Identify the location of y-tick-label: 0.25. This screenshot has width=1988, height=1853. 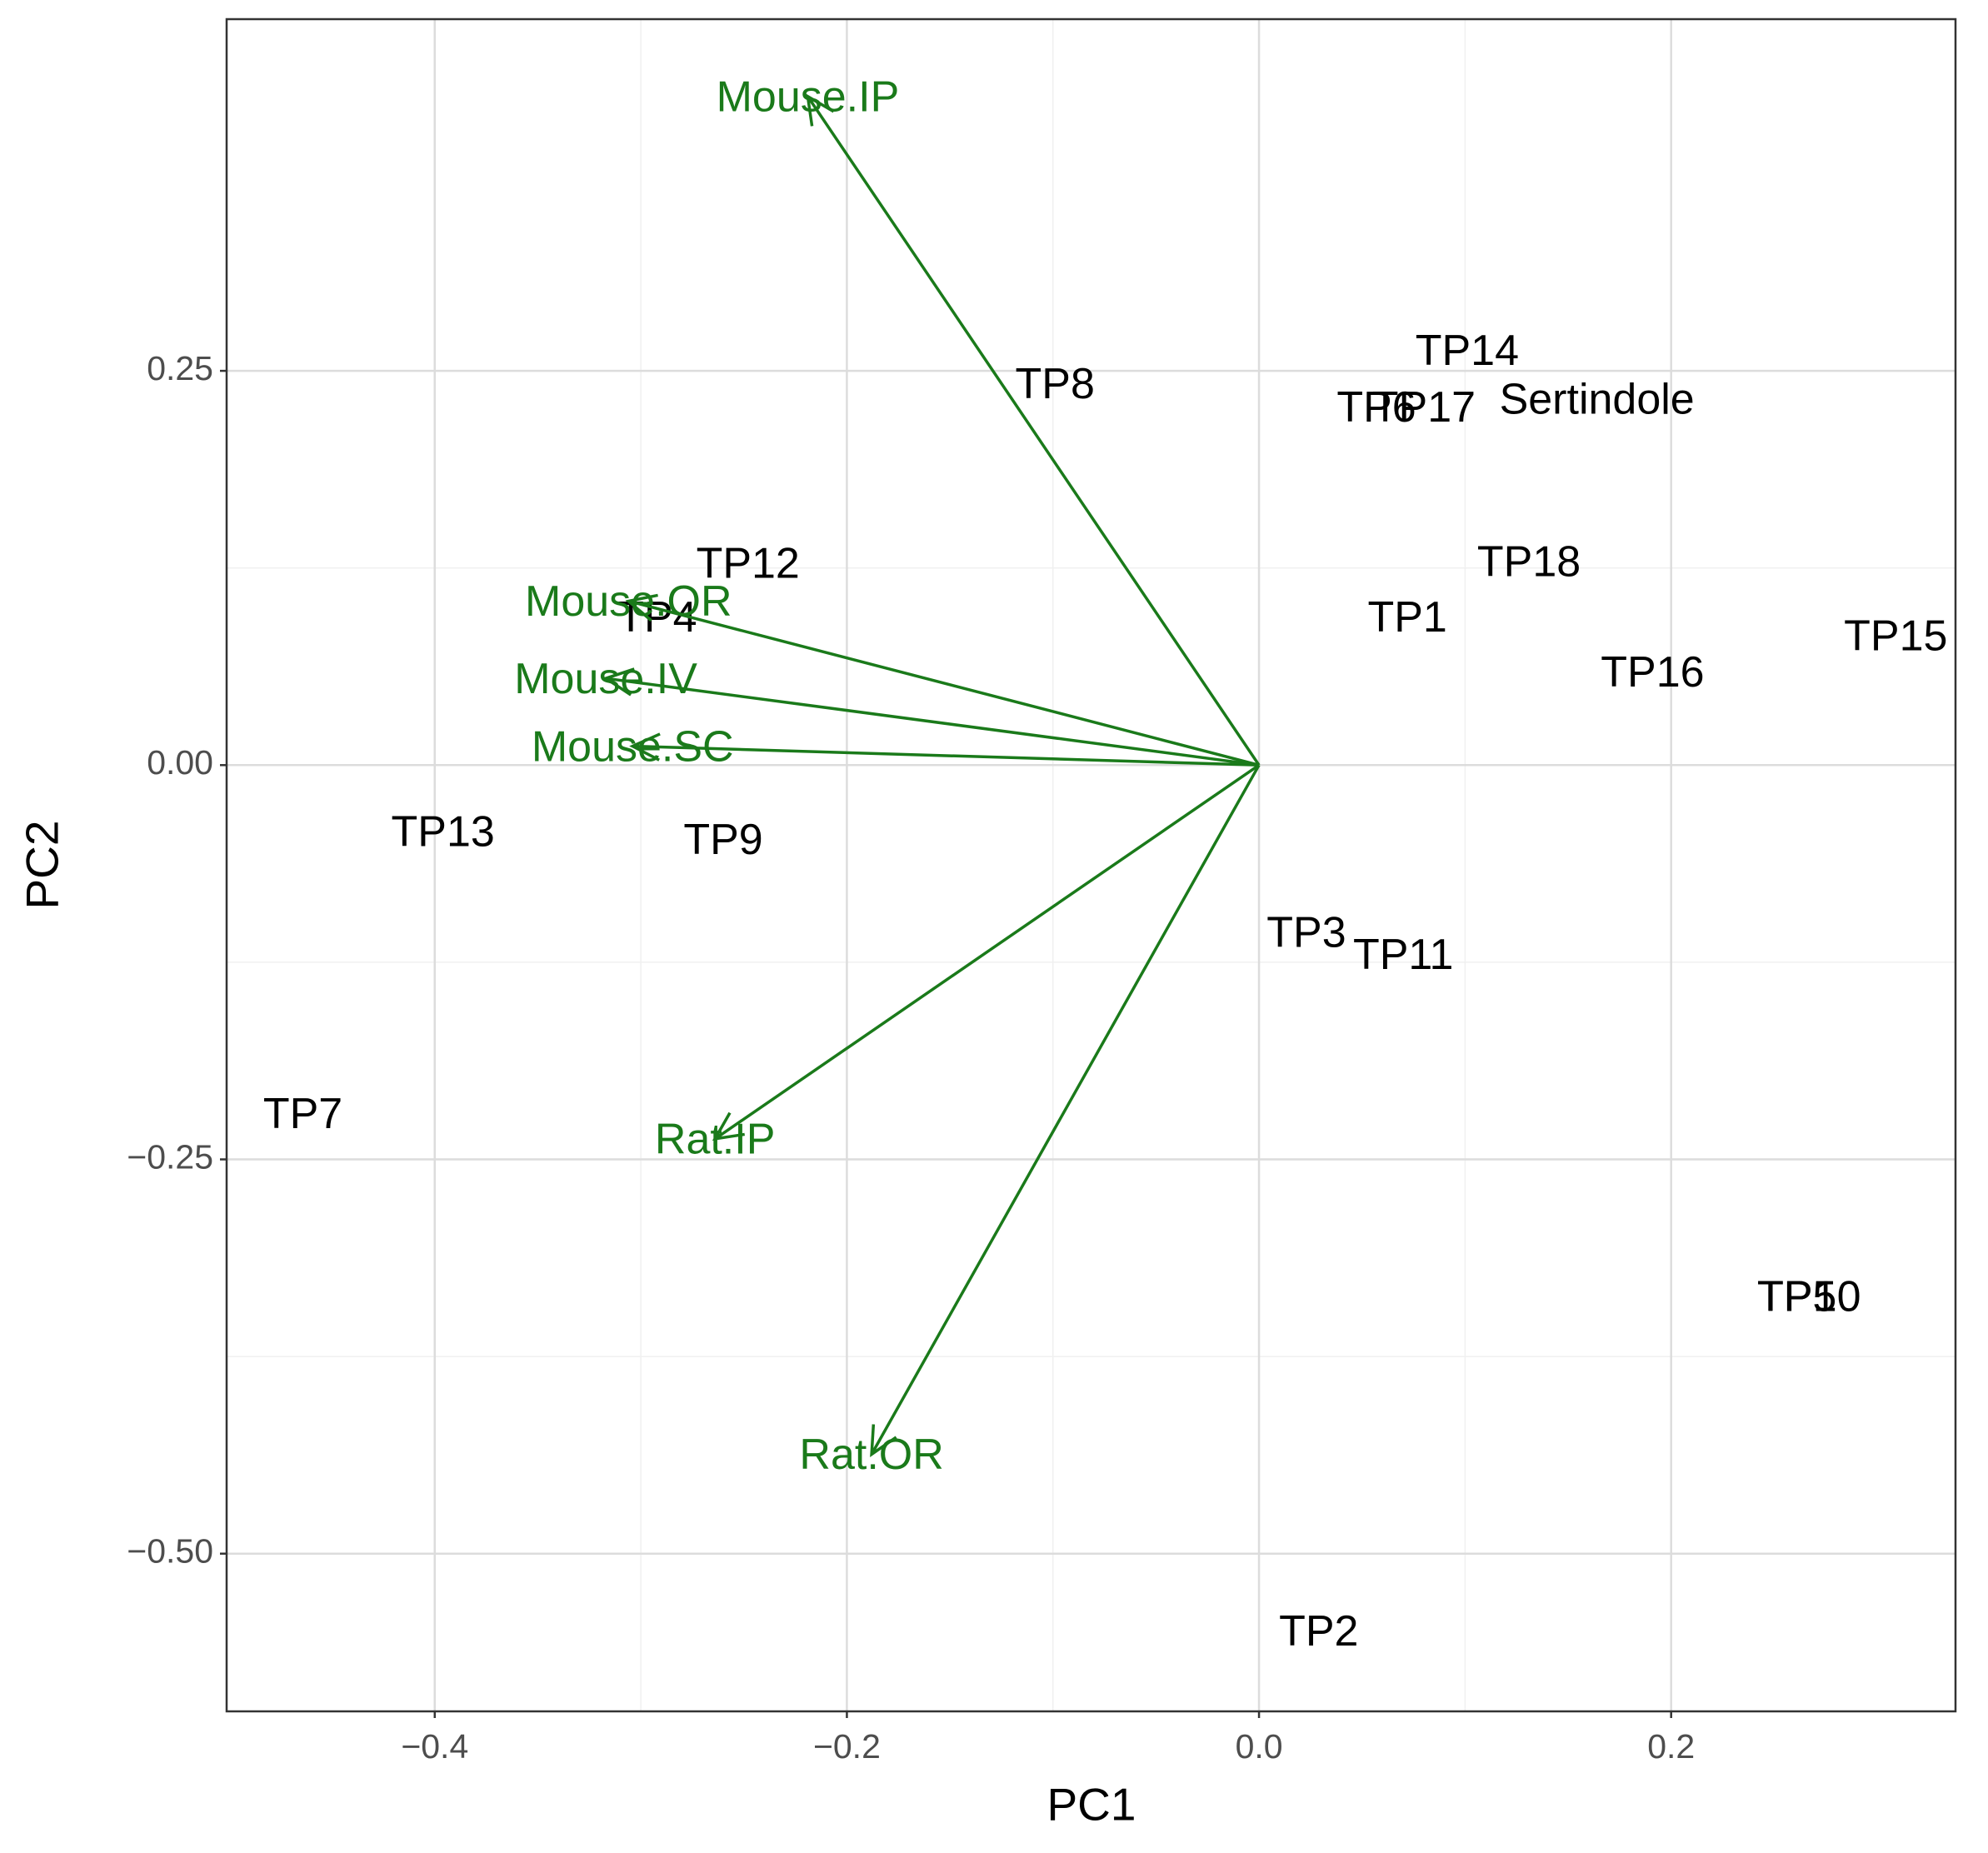
(180, 368).